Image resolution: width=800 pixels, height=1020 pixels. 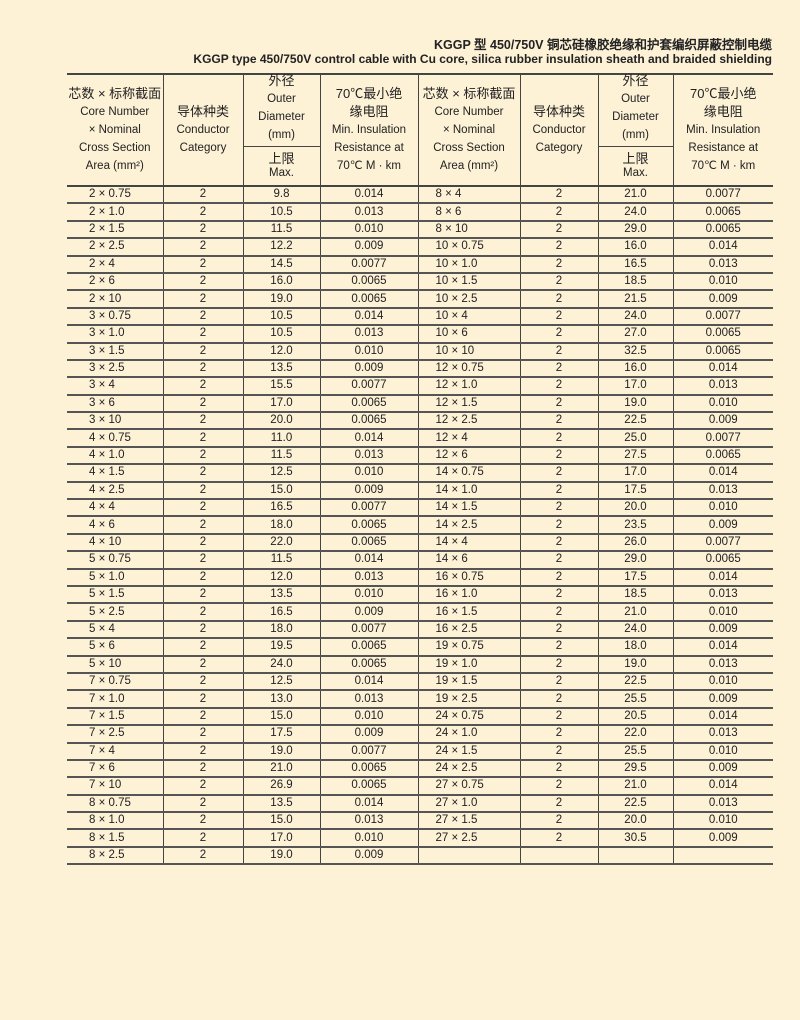 I want to click on cell-diameter: 29.0, so click(x=635, y=230).